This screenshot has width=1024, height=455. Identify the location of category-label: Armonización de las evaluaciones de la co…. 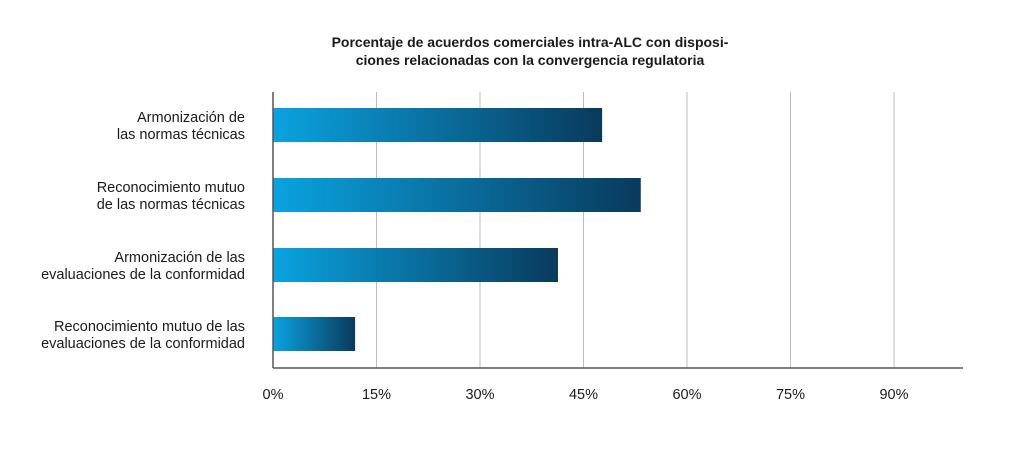
(143, 266).